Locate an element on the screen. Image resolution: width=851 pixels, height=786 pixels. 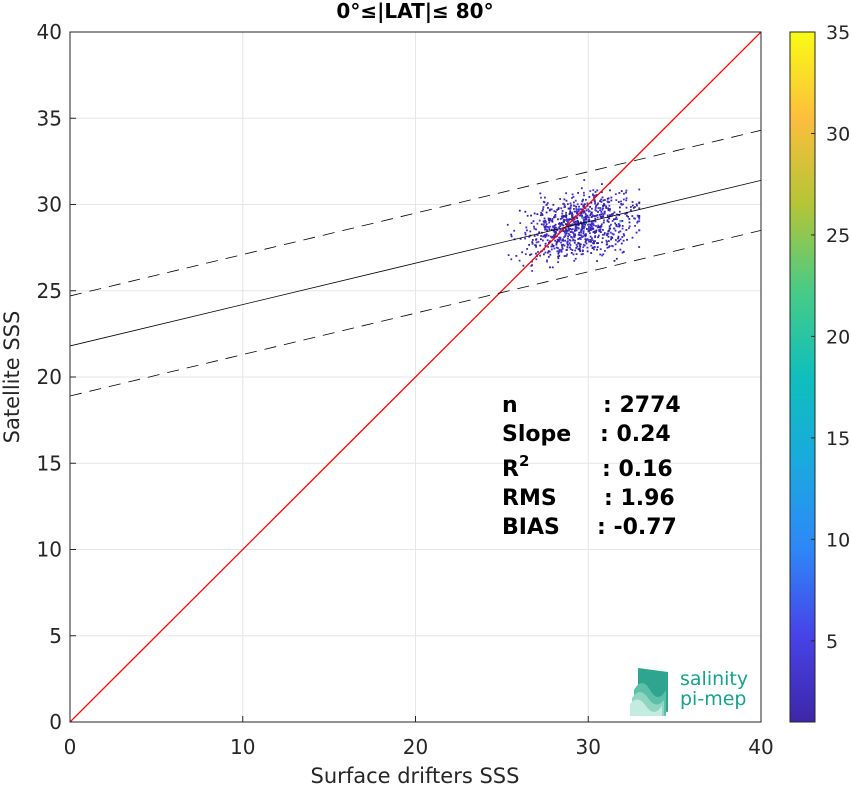
chart-title: 0°≤|LAT|≤ 80° is located at coordinates (414, 11).